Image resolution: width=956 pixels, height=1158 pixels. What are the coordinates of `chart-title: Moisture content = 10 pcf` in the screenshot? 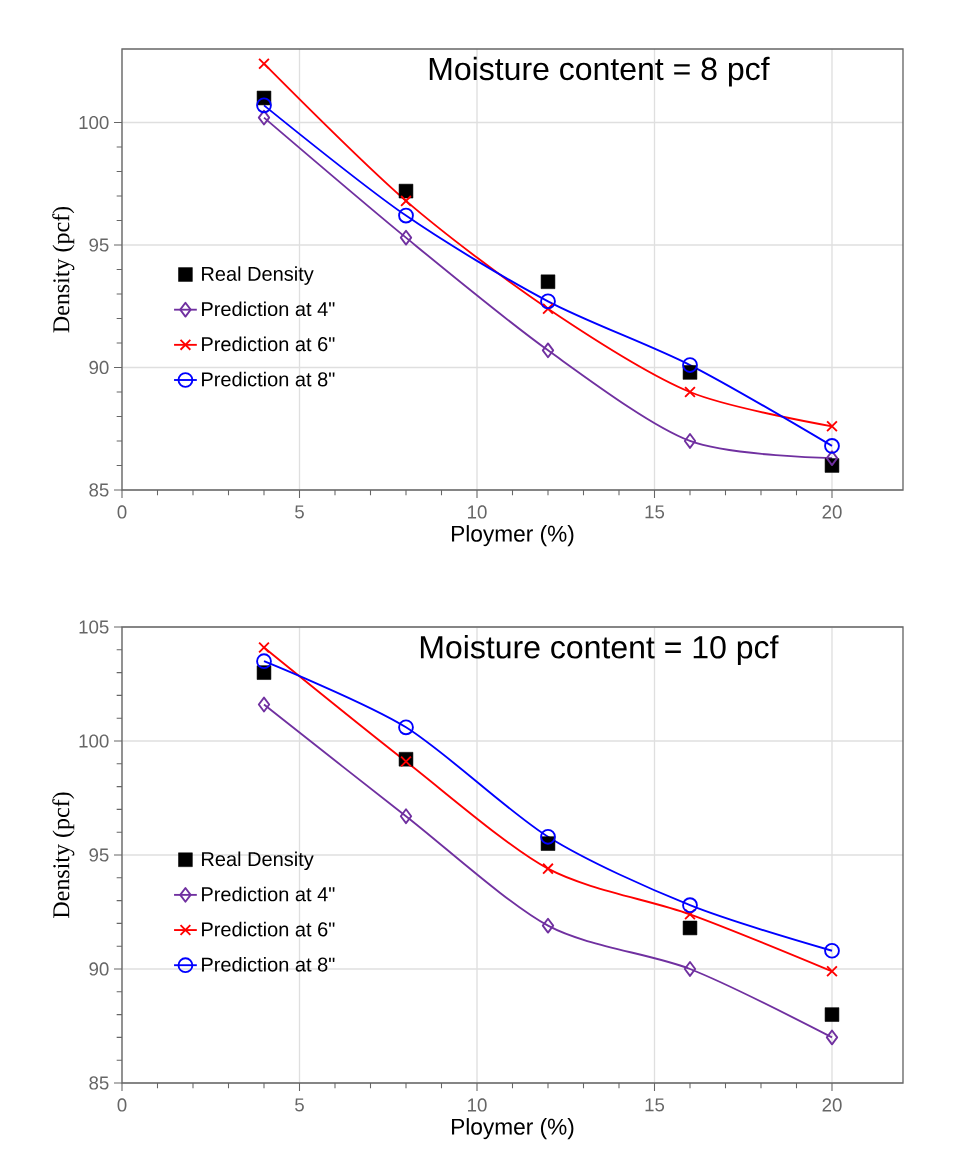 It's located at (599, 650).